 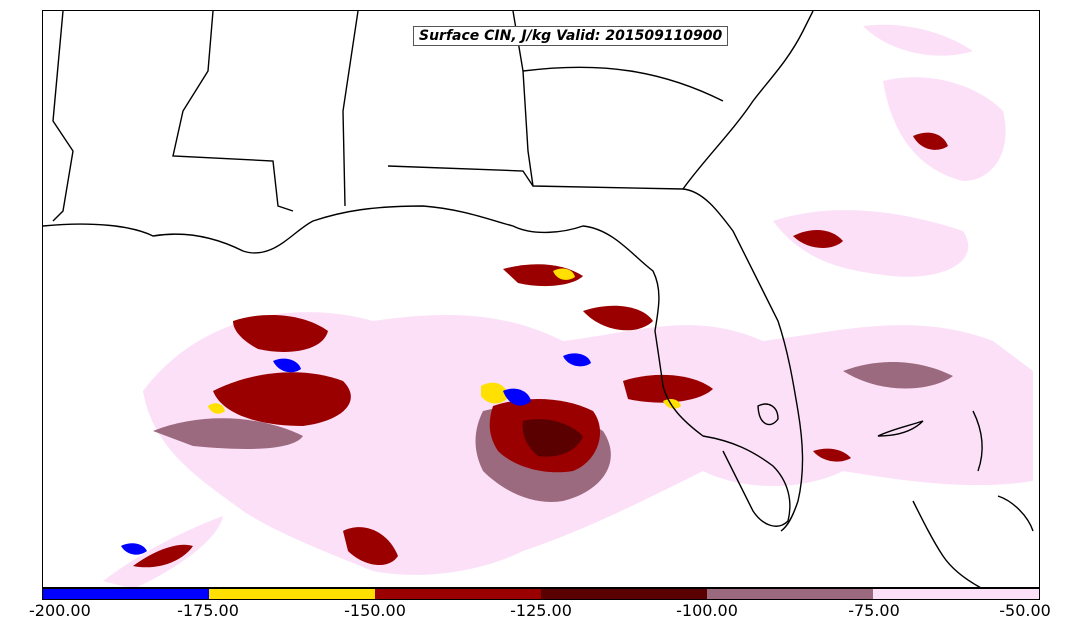 I want to click on cin-region-dark-red-central, so click(x=552, y=438).